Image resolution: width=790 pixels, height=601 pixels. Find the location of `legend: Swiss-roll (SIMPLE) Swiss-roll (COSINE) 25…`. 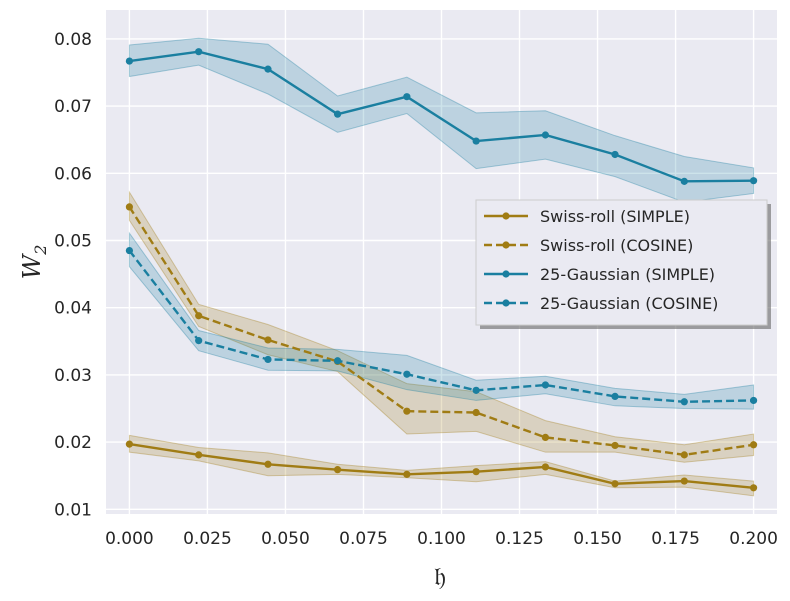

legend: Swiss-roll (SIMPLE) Swiss-roll (COSINE) 25… is located at coordinates (623, 264).